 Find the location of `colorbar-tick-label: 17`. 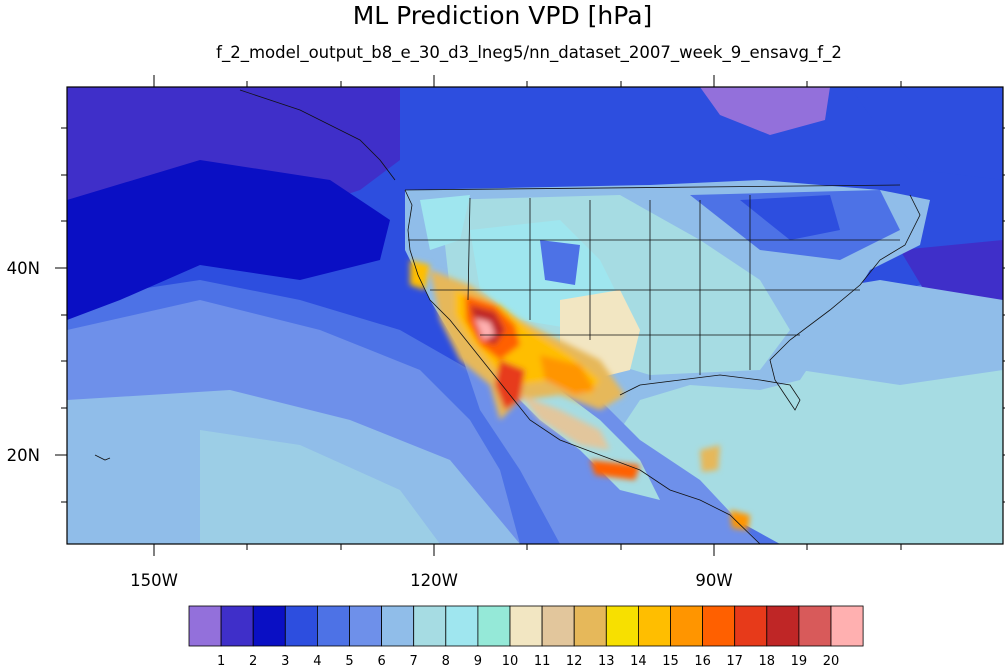

colorbar-tick-label: 17 is located at coordinates (734, 661).